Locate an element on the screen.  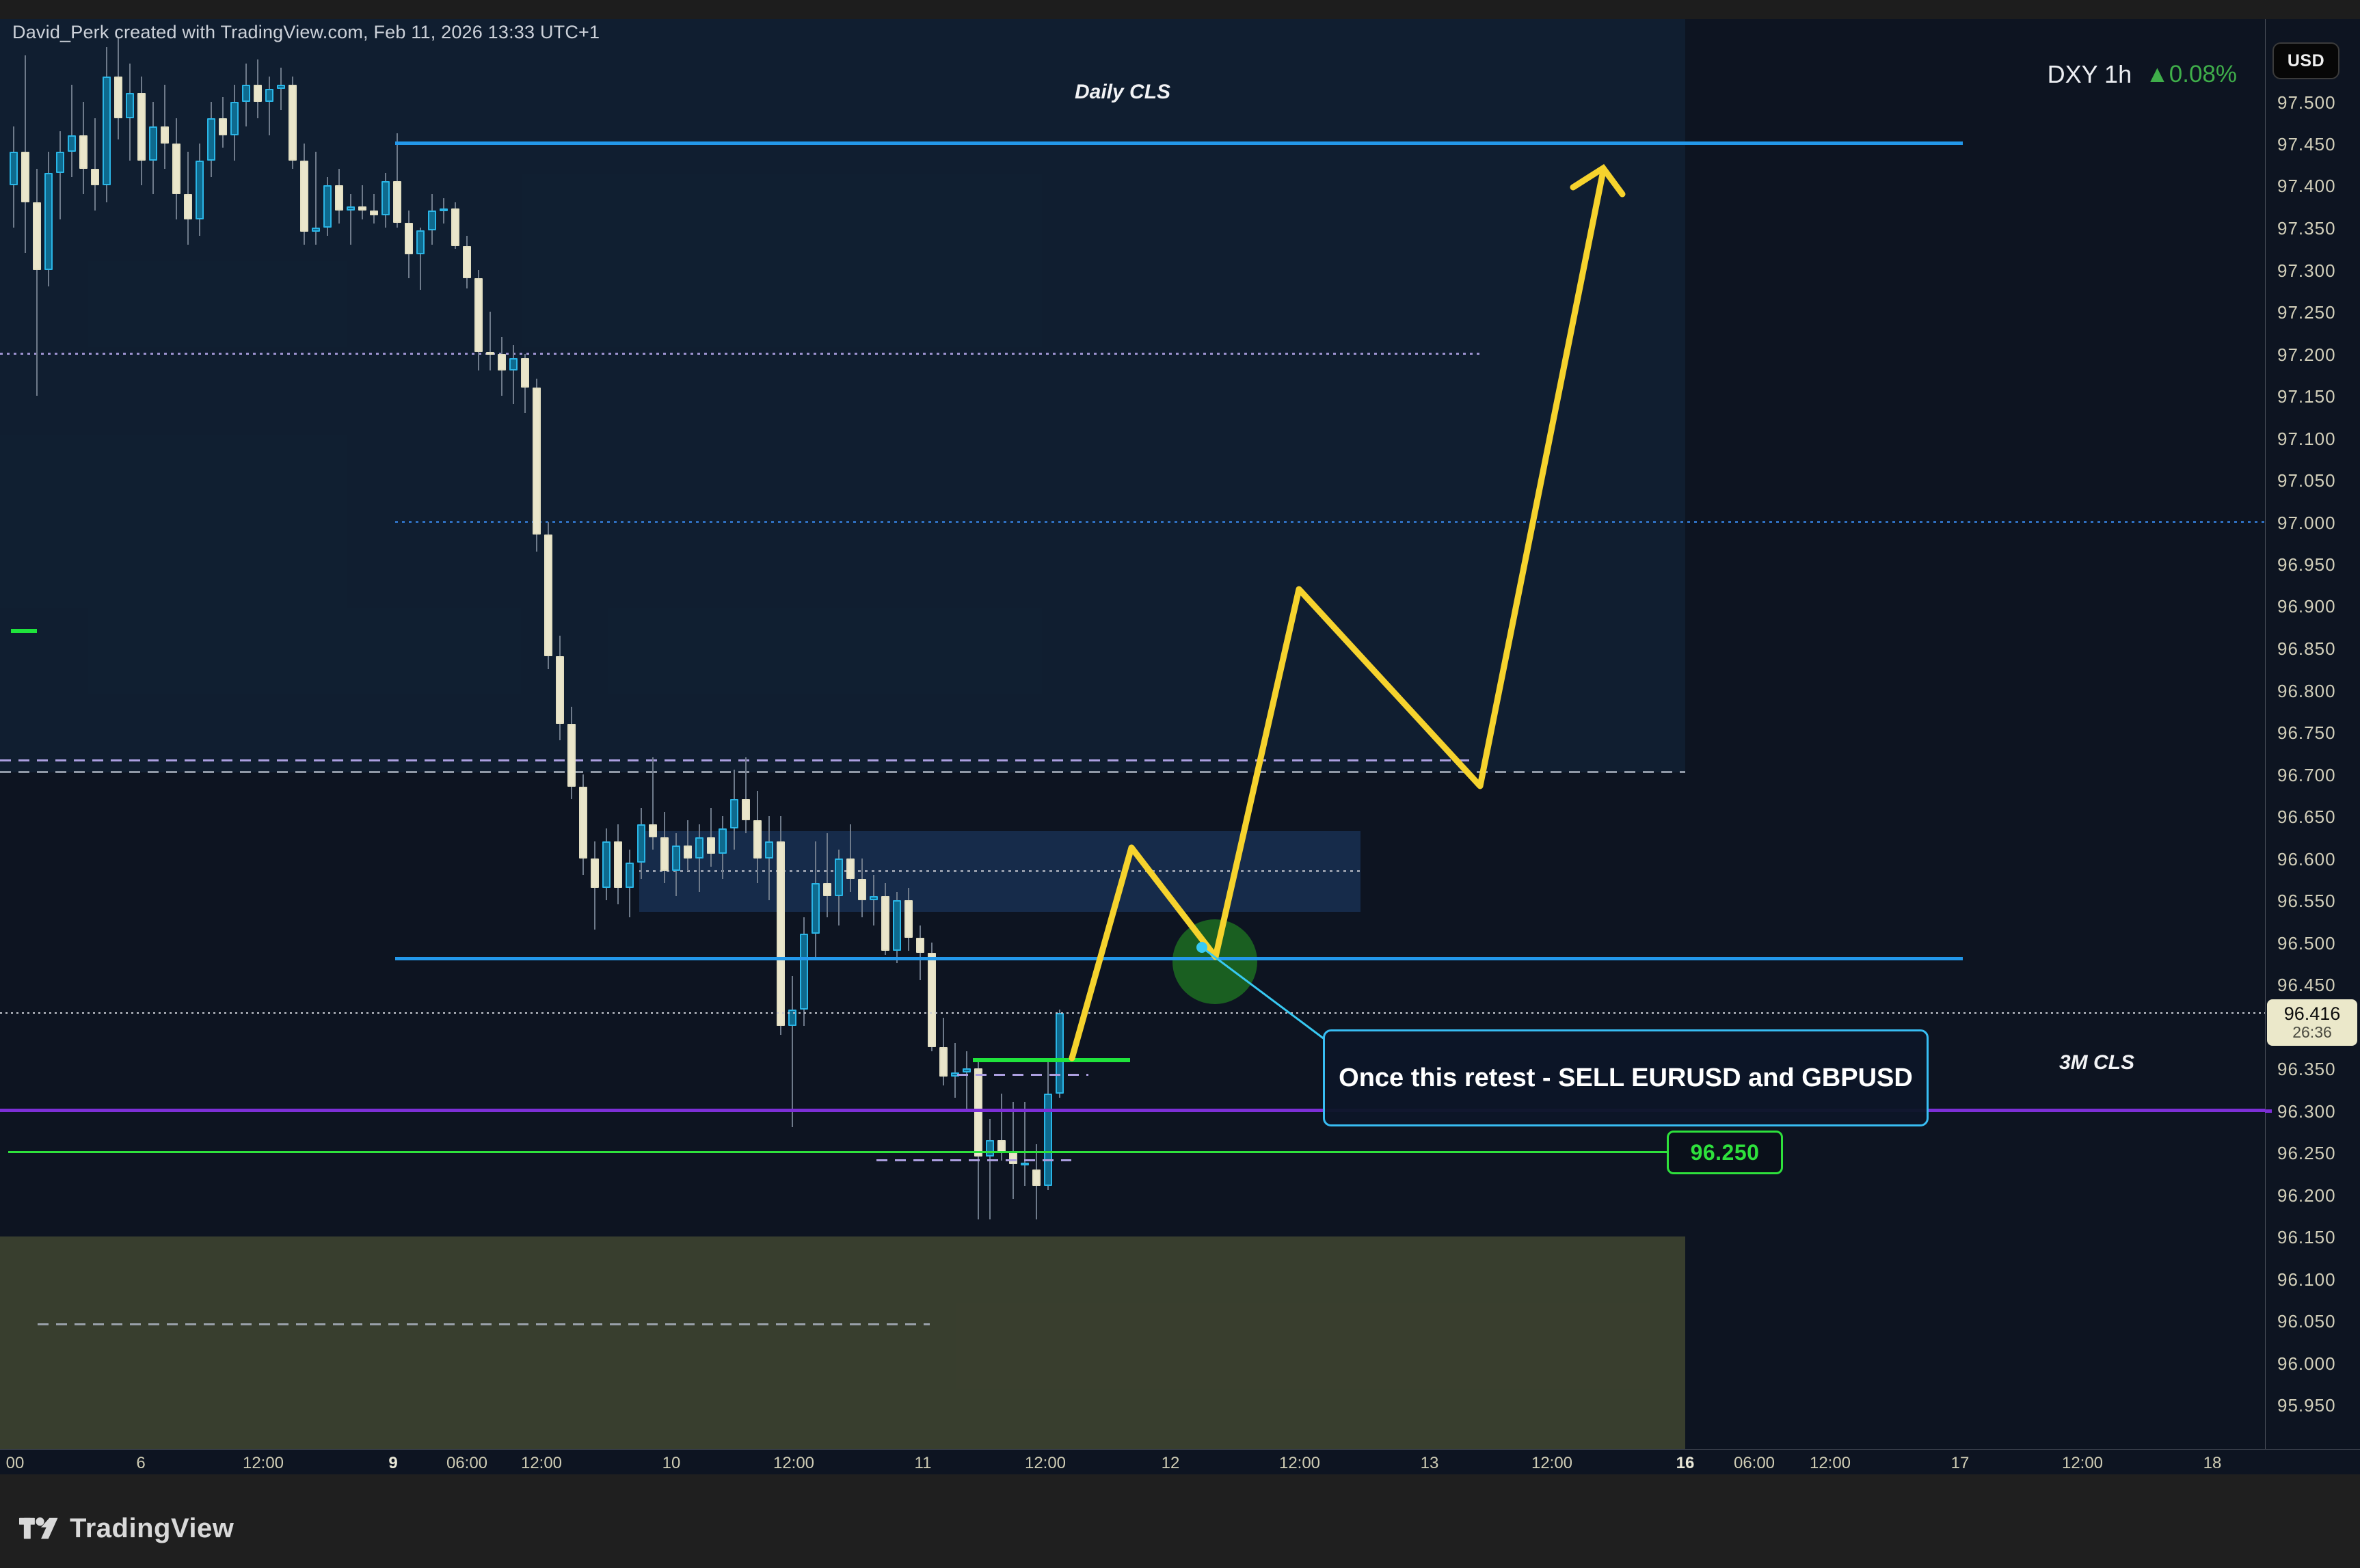
lime-left-level is located at coordinates (24, 631).